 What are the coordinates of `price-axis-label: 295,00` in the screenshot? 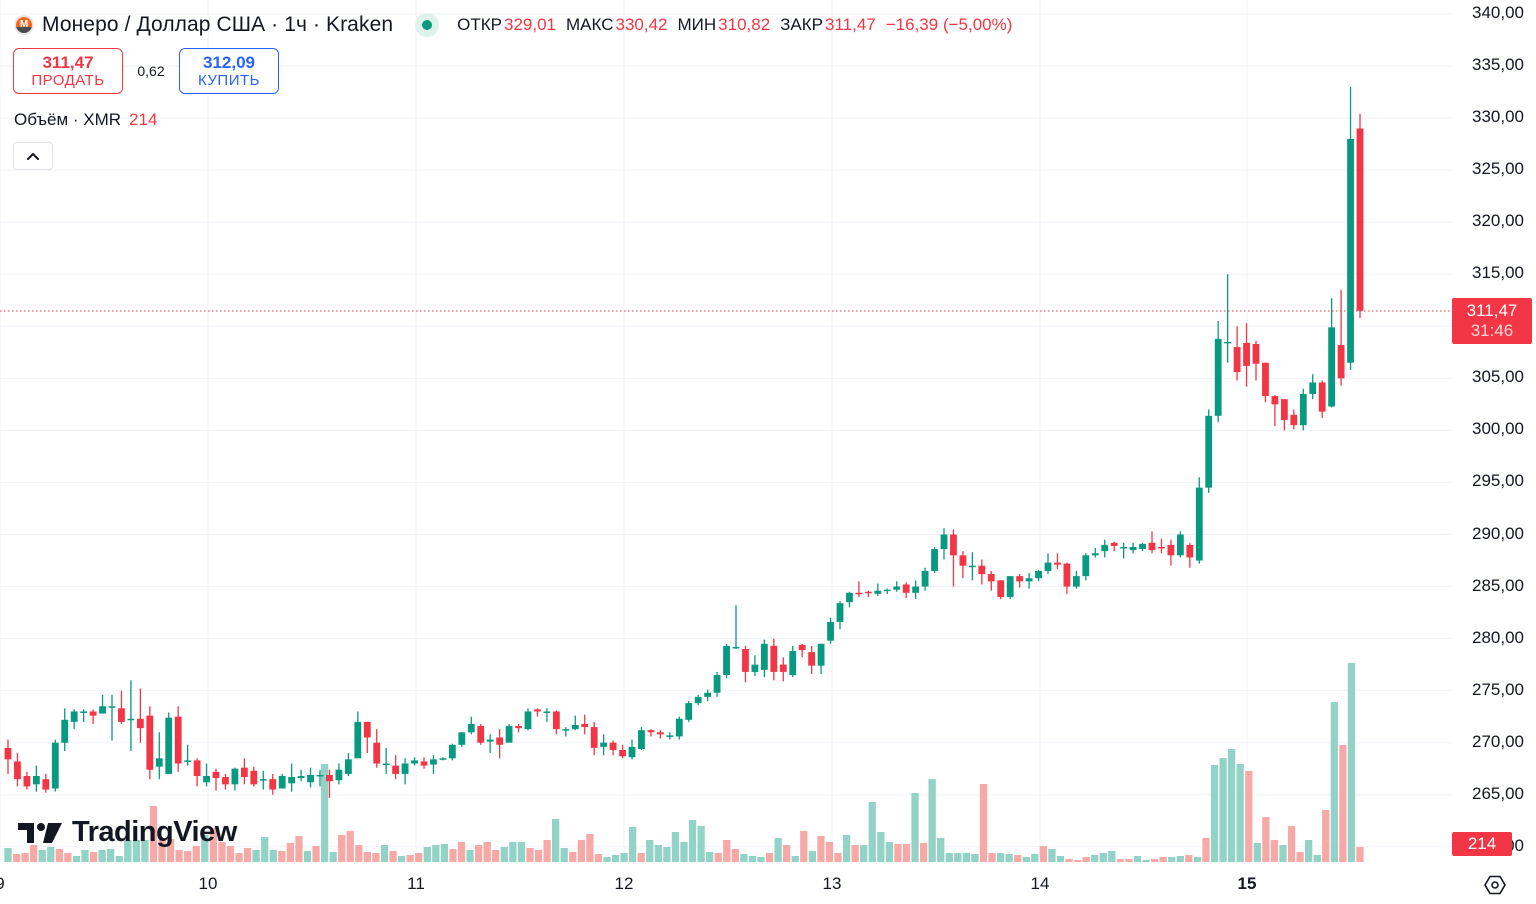 It's located at (1498, 481).